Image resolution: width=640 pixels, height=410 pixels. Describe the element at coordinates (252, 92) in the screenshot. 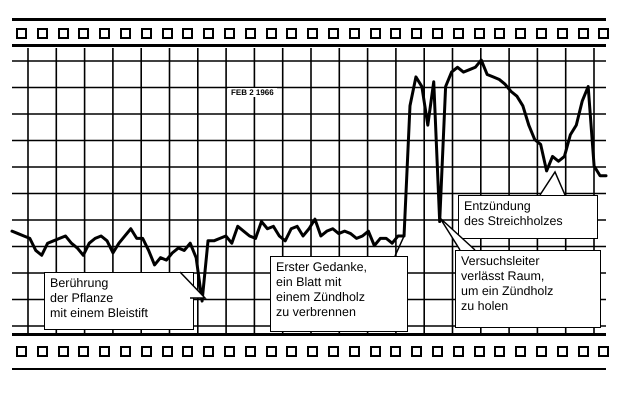

I see `annotation: FEB 2 1966` at that location.